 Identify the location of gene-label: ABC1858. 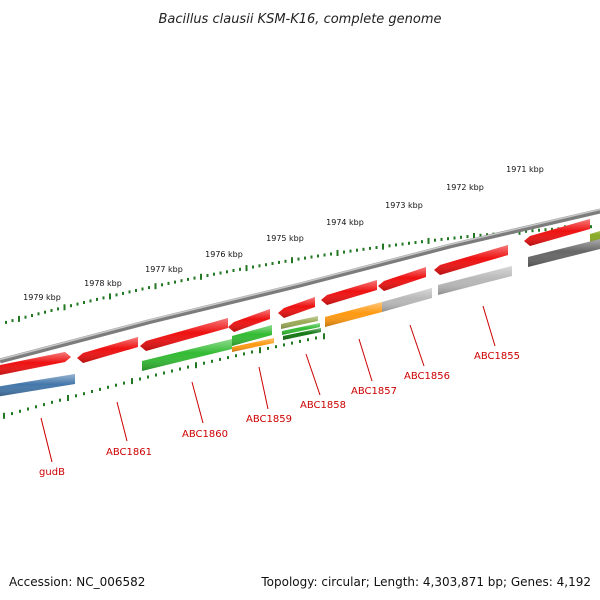
(323, 405).